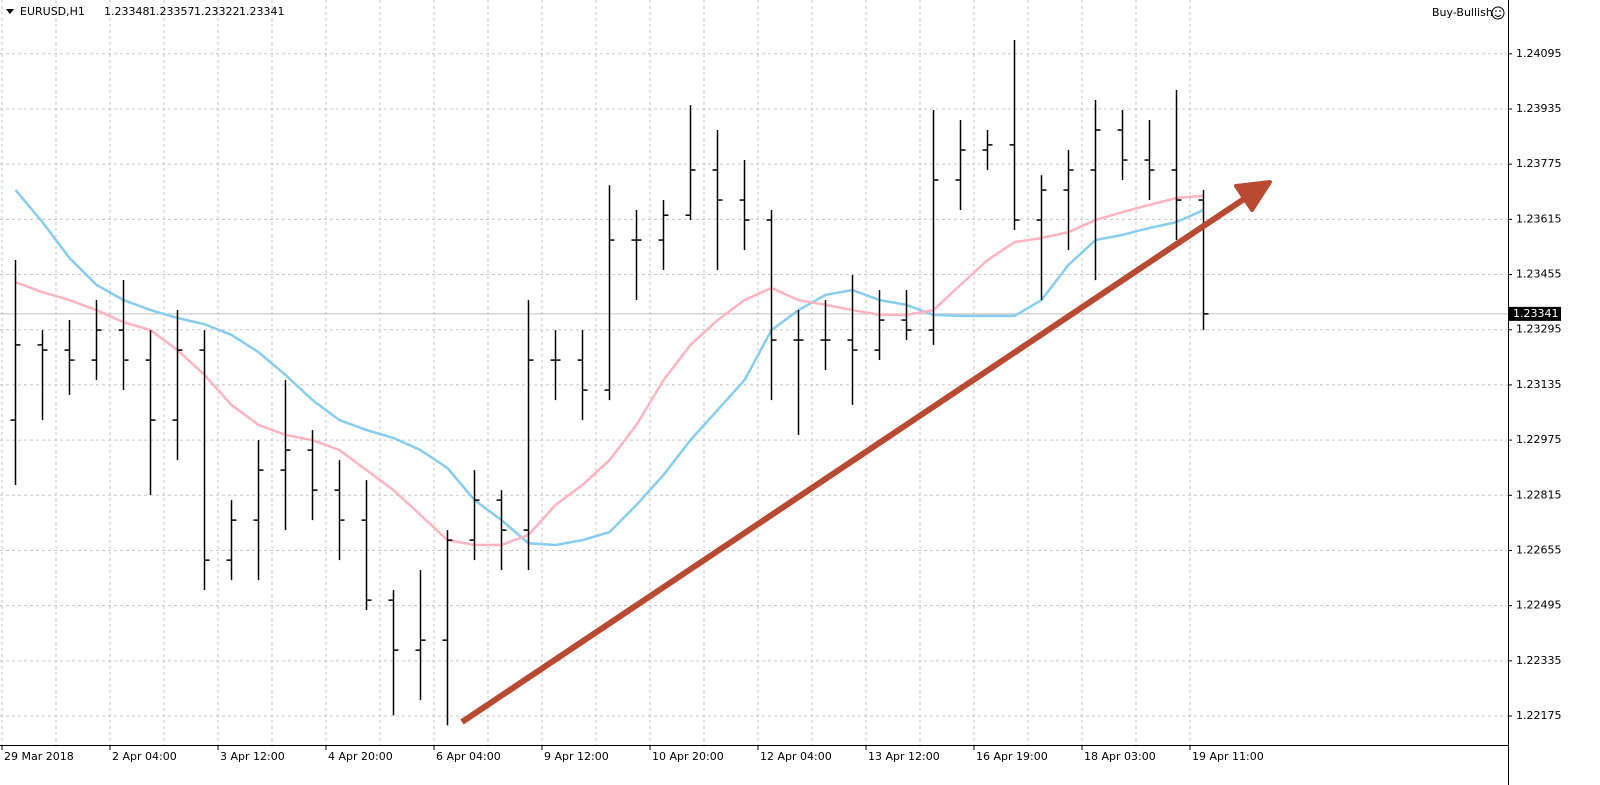 This screenshot has width=1600, height=785. I want to click on x-tick-label: 16 Apr 19:00, so click(1012, 756).